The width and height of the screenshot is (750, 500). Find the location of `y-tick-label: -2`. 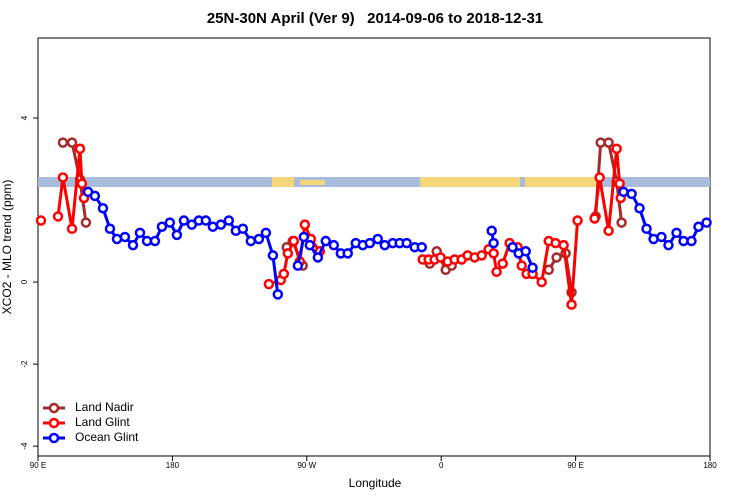

y-tick-label: -2 is located at coordinates (24, 364).